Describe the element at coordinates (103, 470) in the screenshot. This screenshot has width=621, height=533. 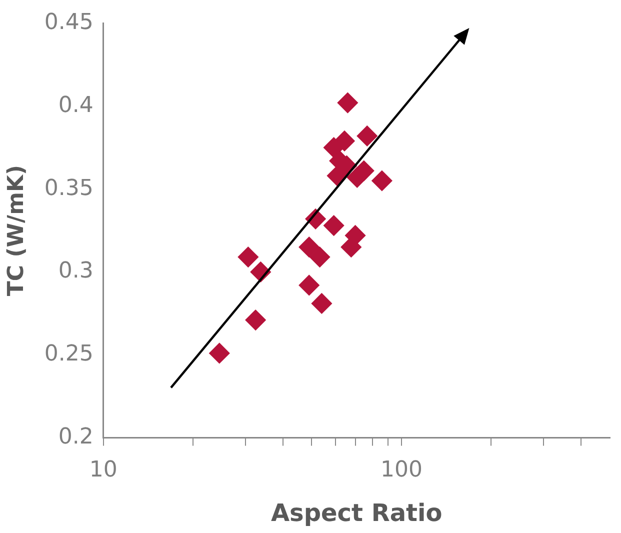
I see `x-tick-label: 10` at that location.